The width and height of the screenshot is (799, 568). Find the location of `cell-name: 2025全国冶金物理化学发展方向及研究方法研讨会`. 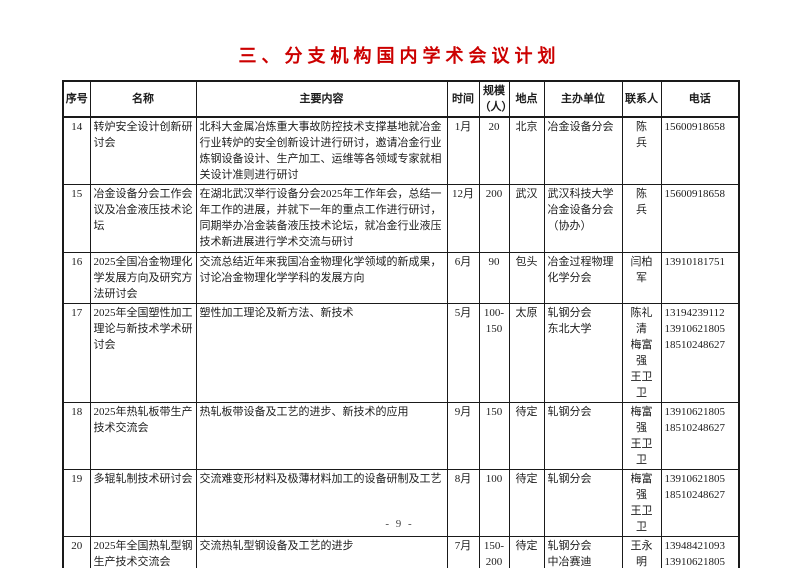

cell-name: 2025全国冶金物理化学发展方向及研究方法研讨会 is located at coordinates (143, 278).